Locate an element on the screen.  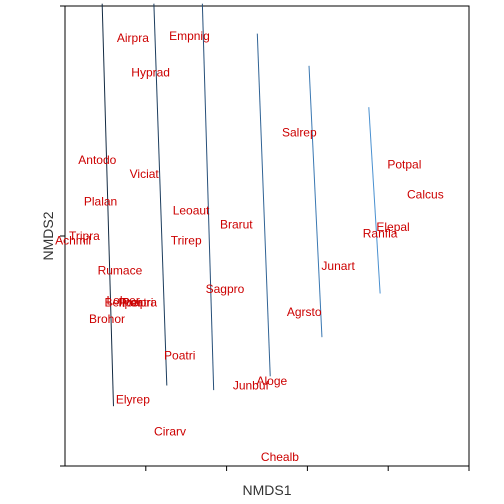
species-label-ranfla-12: Ranfla is located at coordinates (380, 234).